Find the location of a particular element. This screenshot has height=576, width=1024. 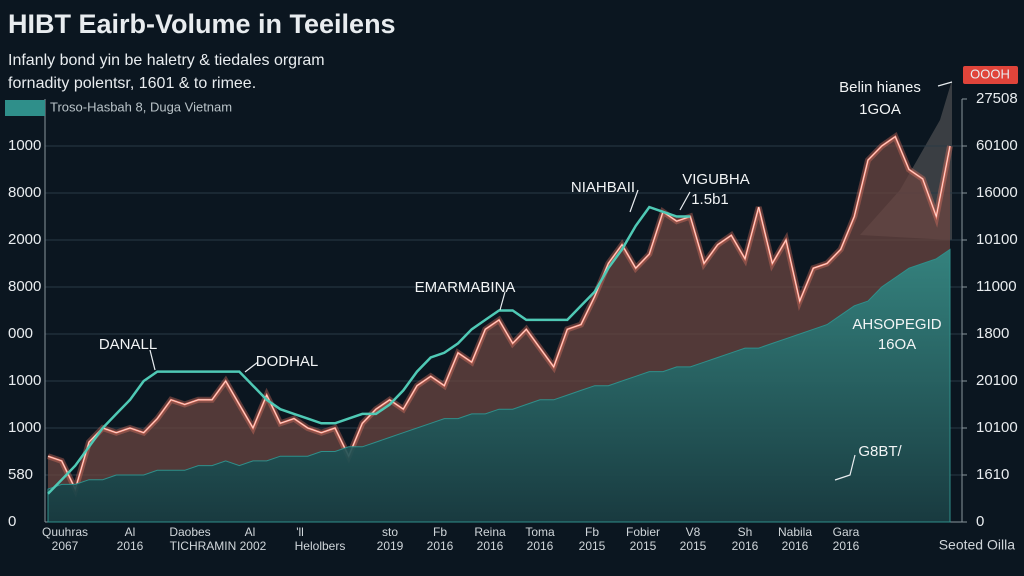

y-tick-label: 2000 is located at coordinates (24, 239).